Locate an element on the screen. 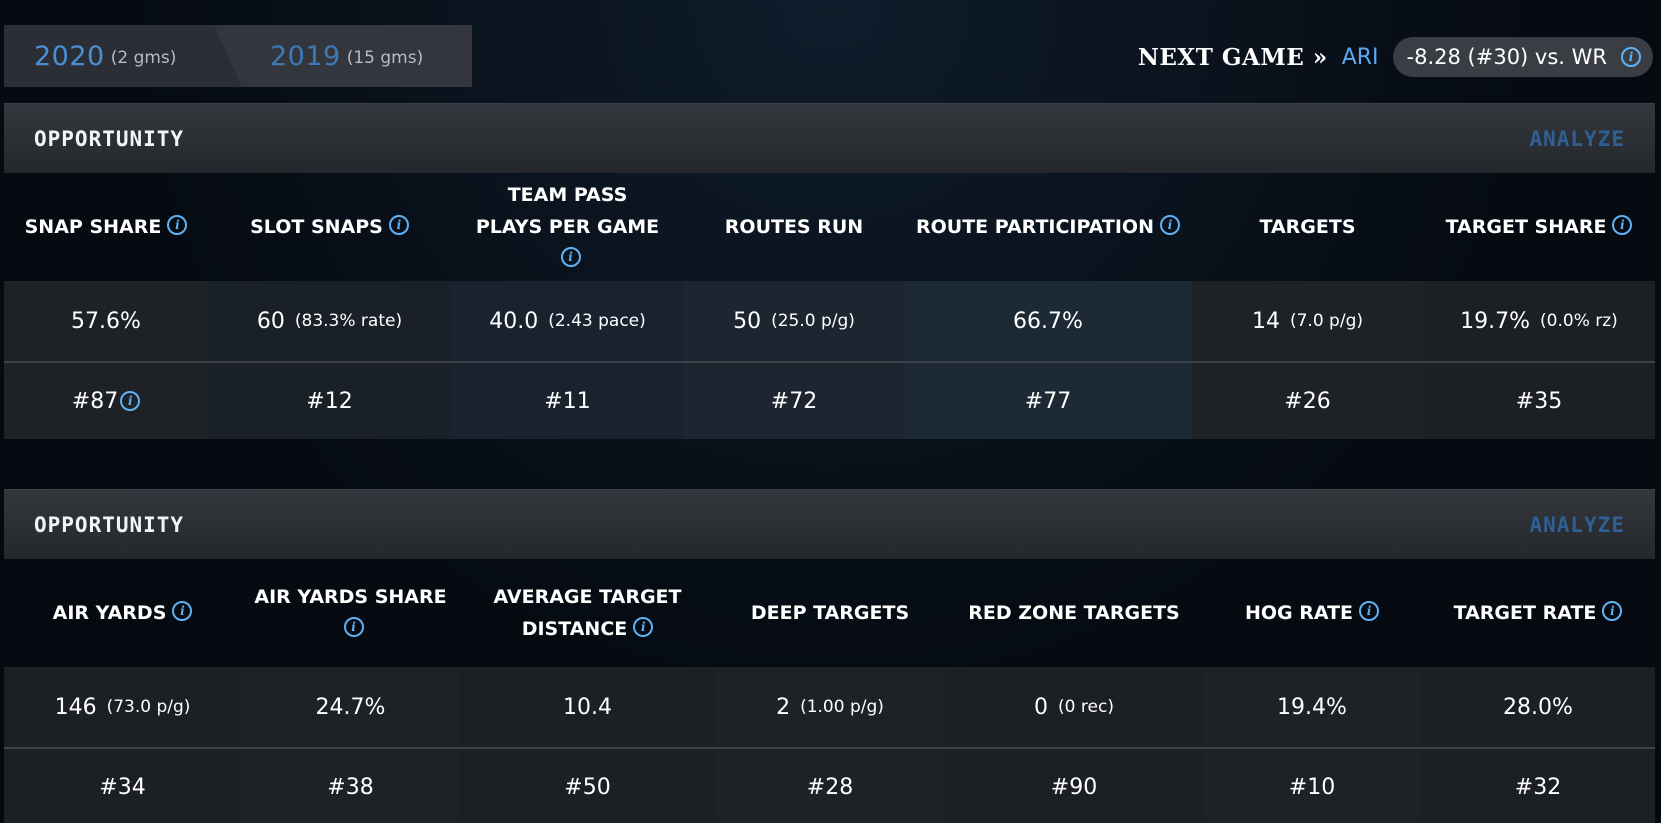 This screenshot has width=1661, height=823. stat-rank-cell: #50 is located at coordinates (587, 785).